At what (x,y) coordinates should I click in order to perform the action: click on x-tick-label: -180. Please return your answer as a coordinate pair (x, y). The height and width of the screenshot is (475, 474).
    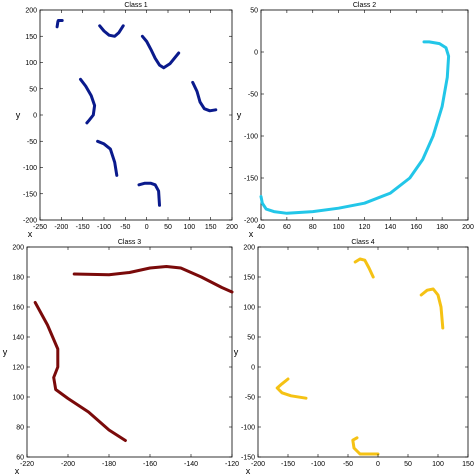
    Looking at the image, I should click on (109, 464).